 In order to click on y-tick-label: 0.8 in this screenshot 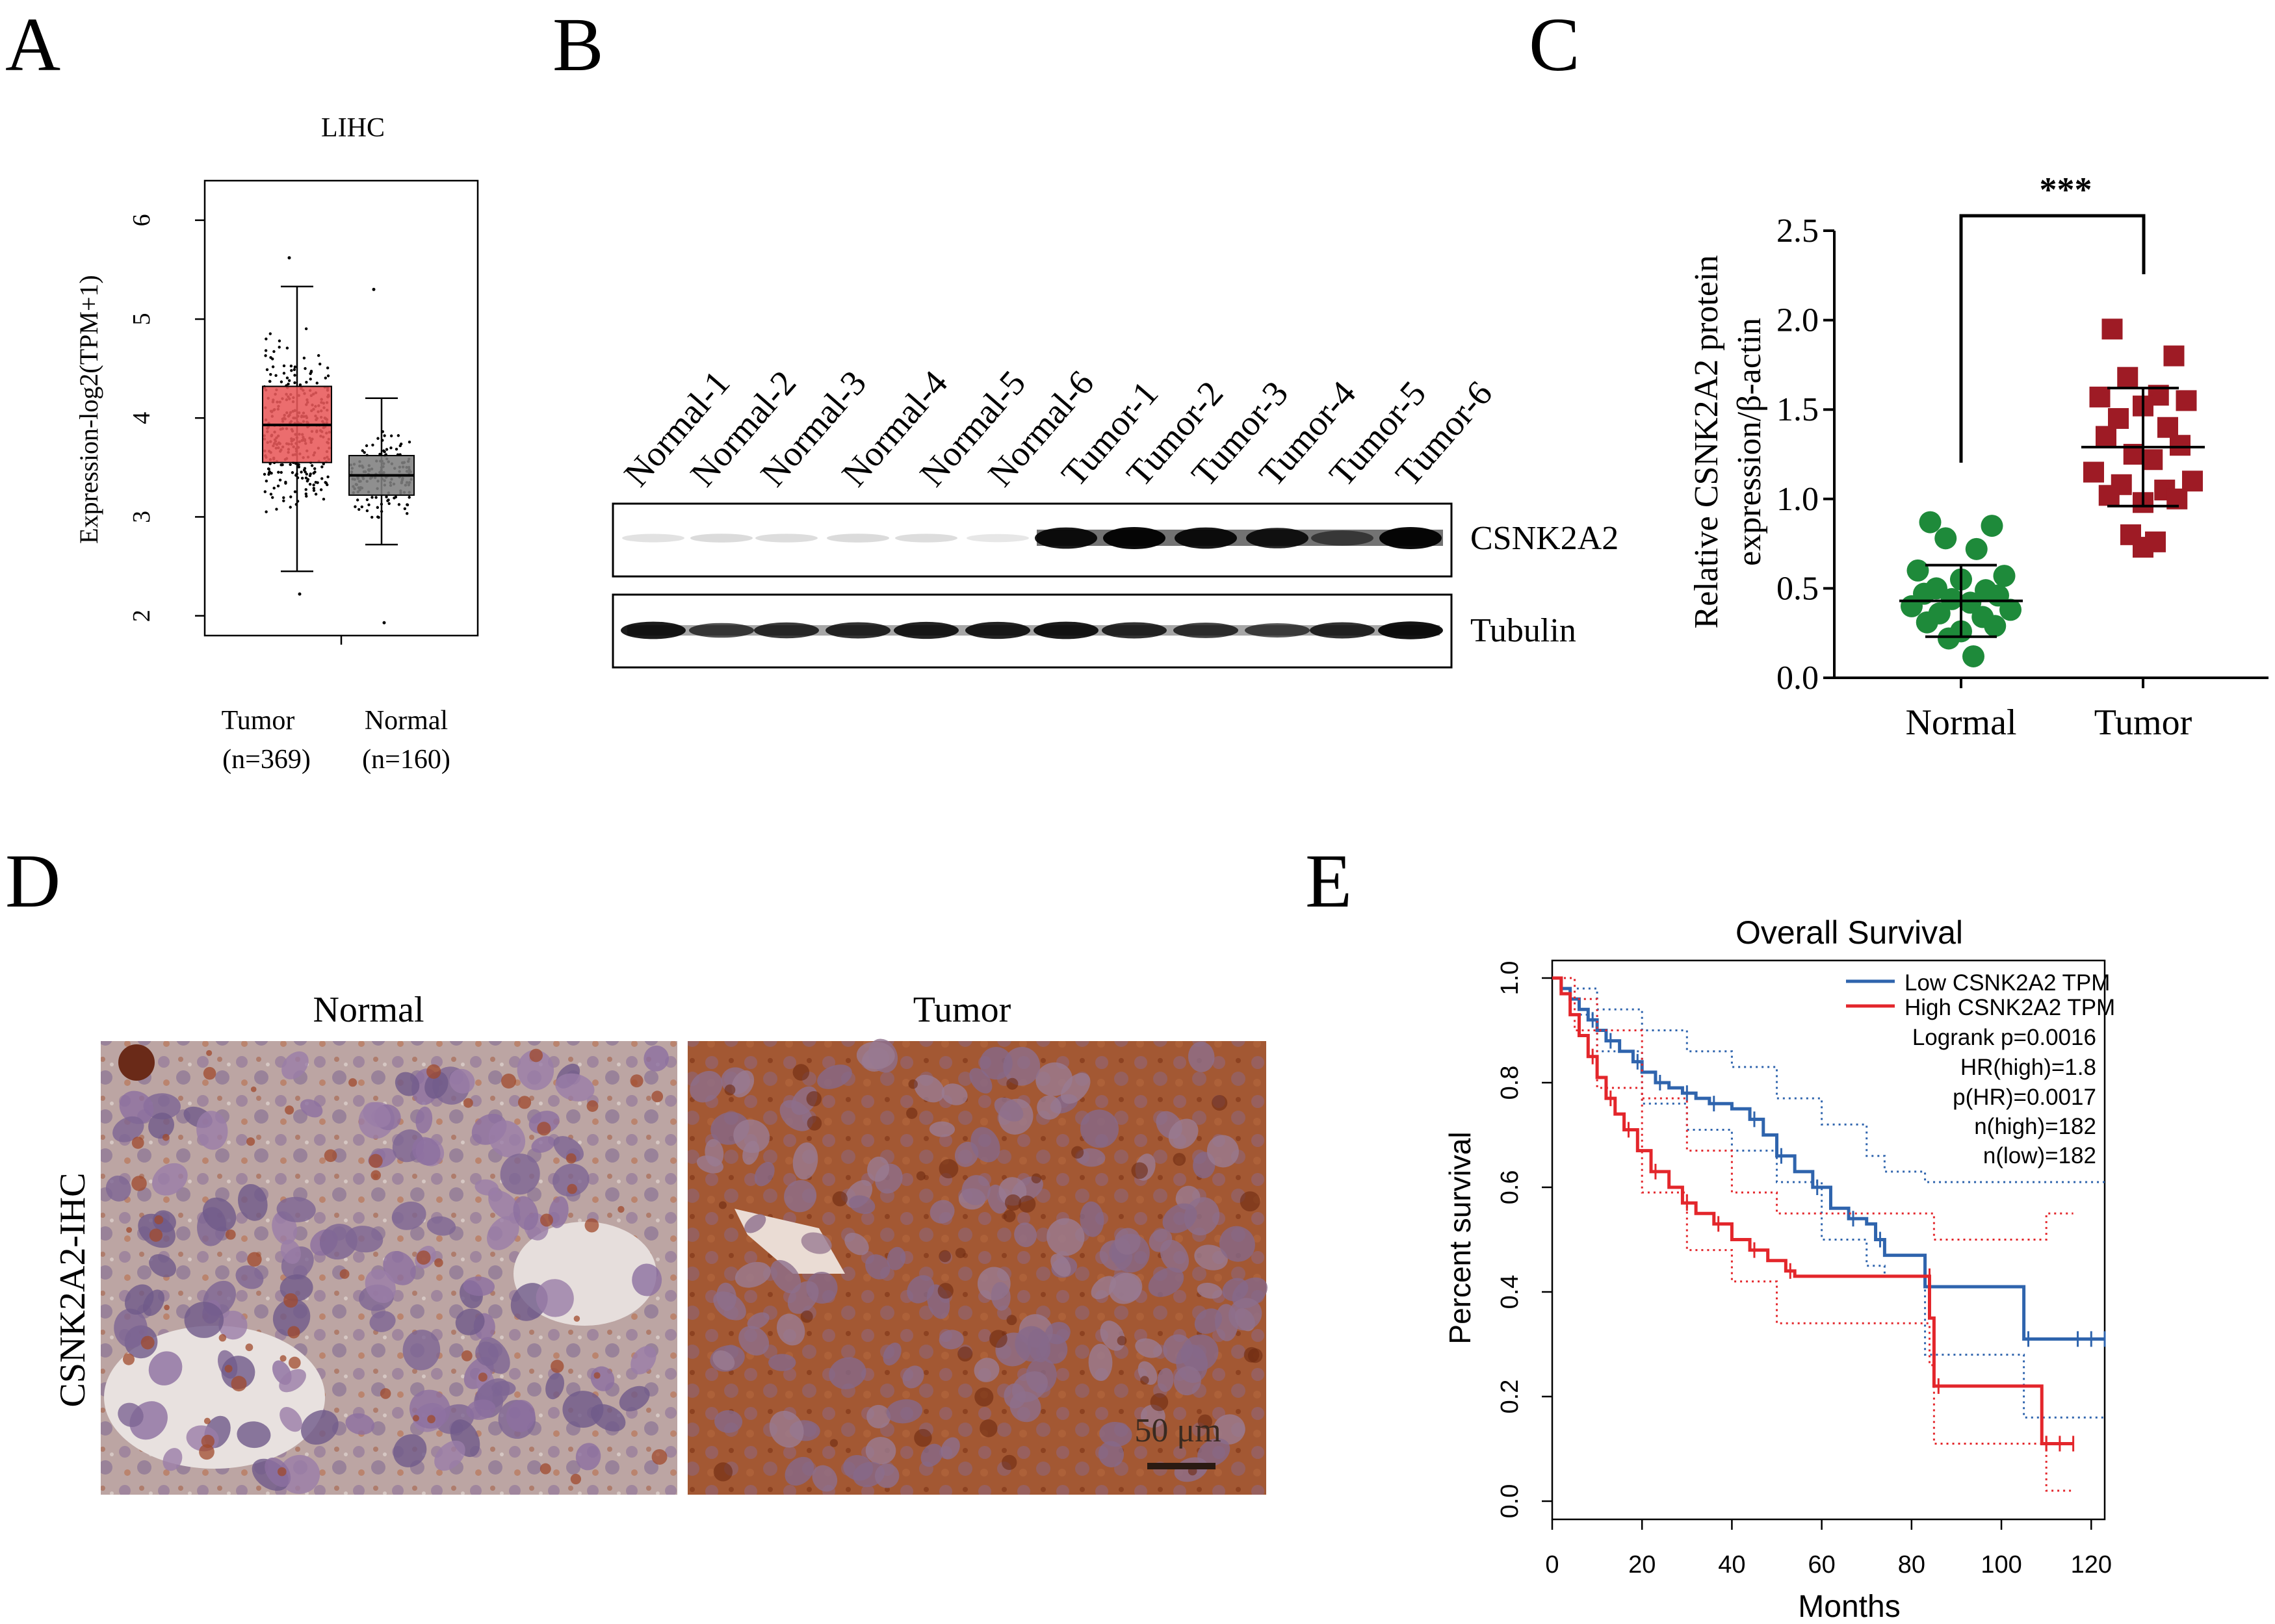, I will do `click(1510, 1083)`.